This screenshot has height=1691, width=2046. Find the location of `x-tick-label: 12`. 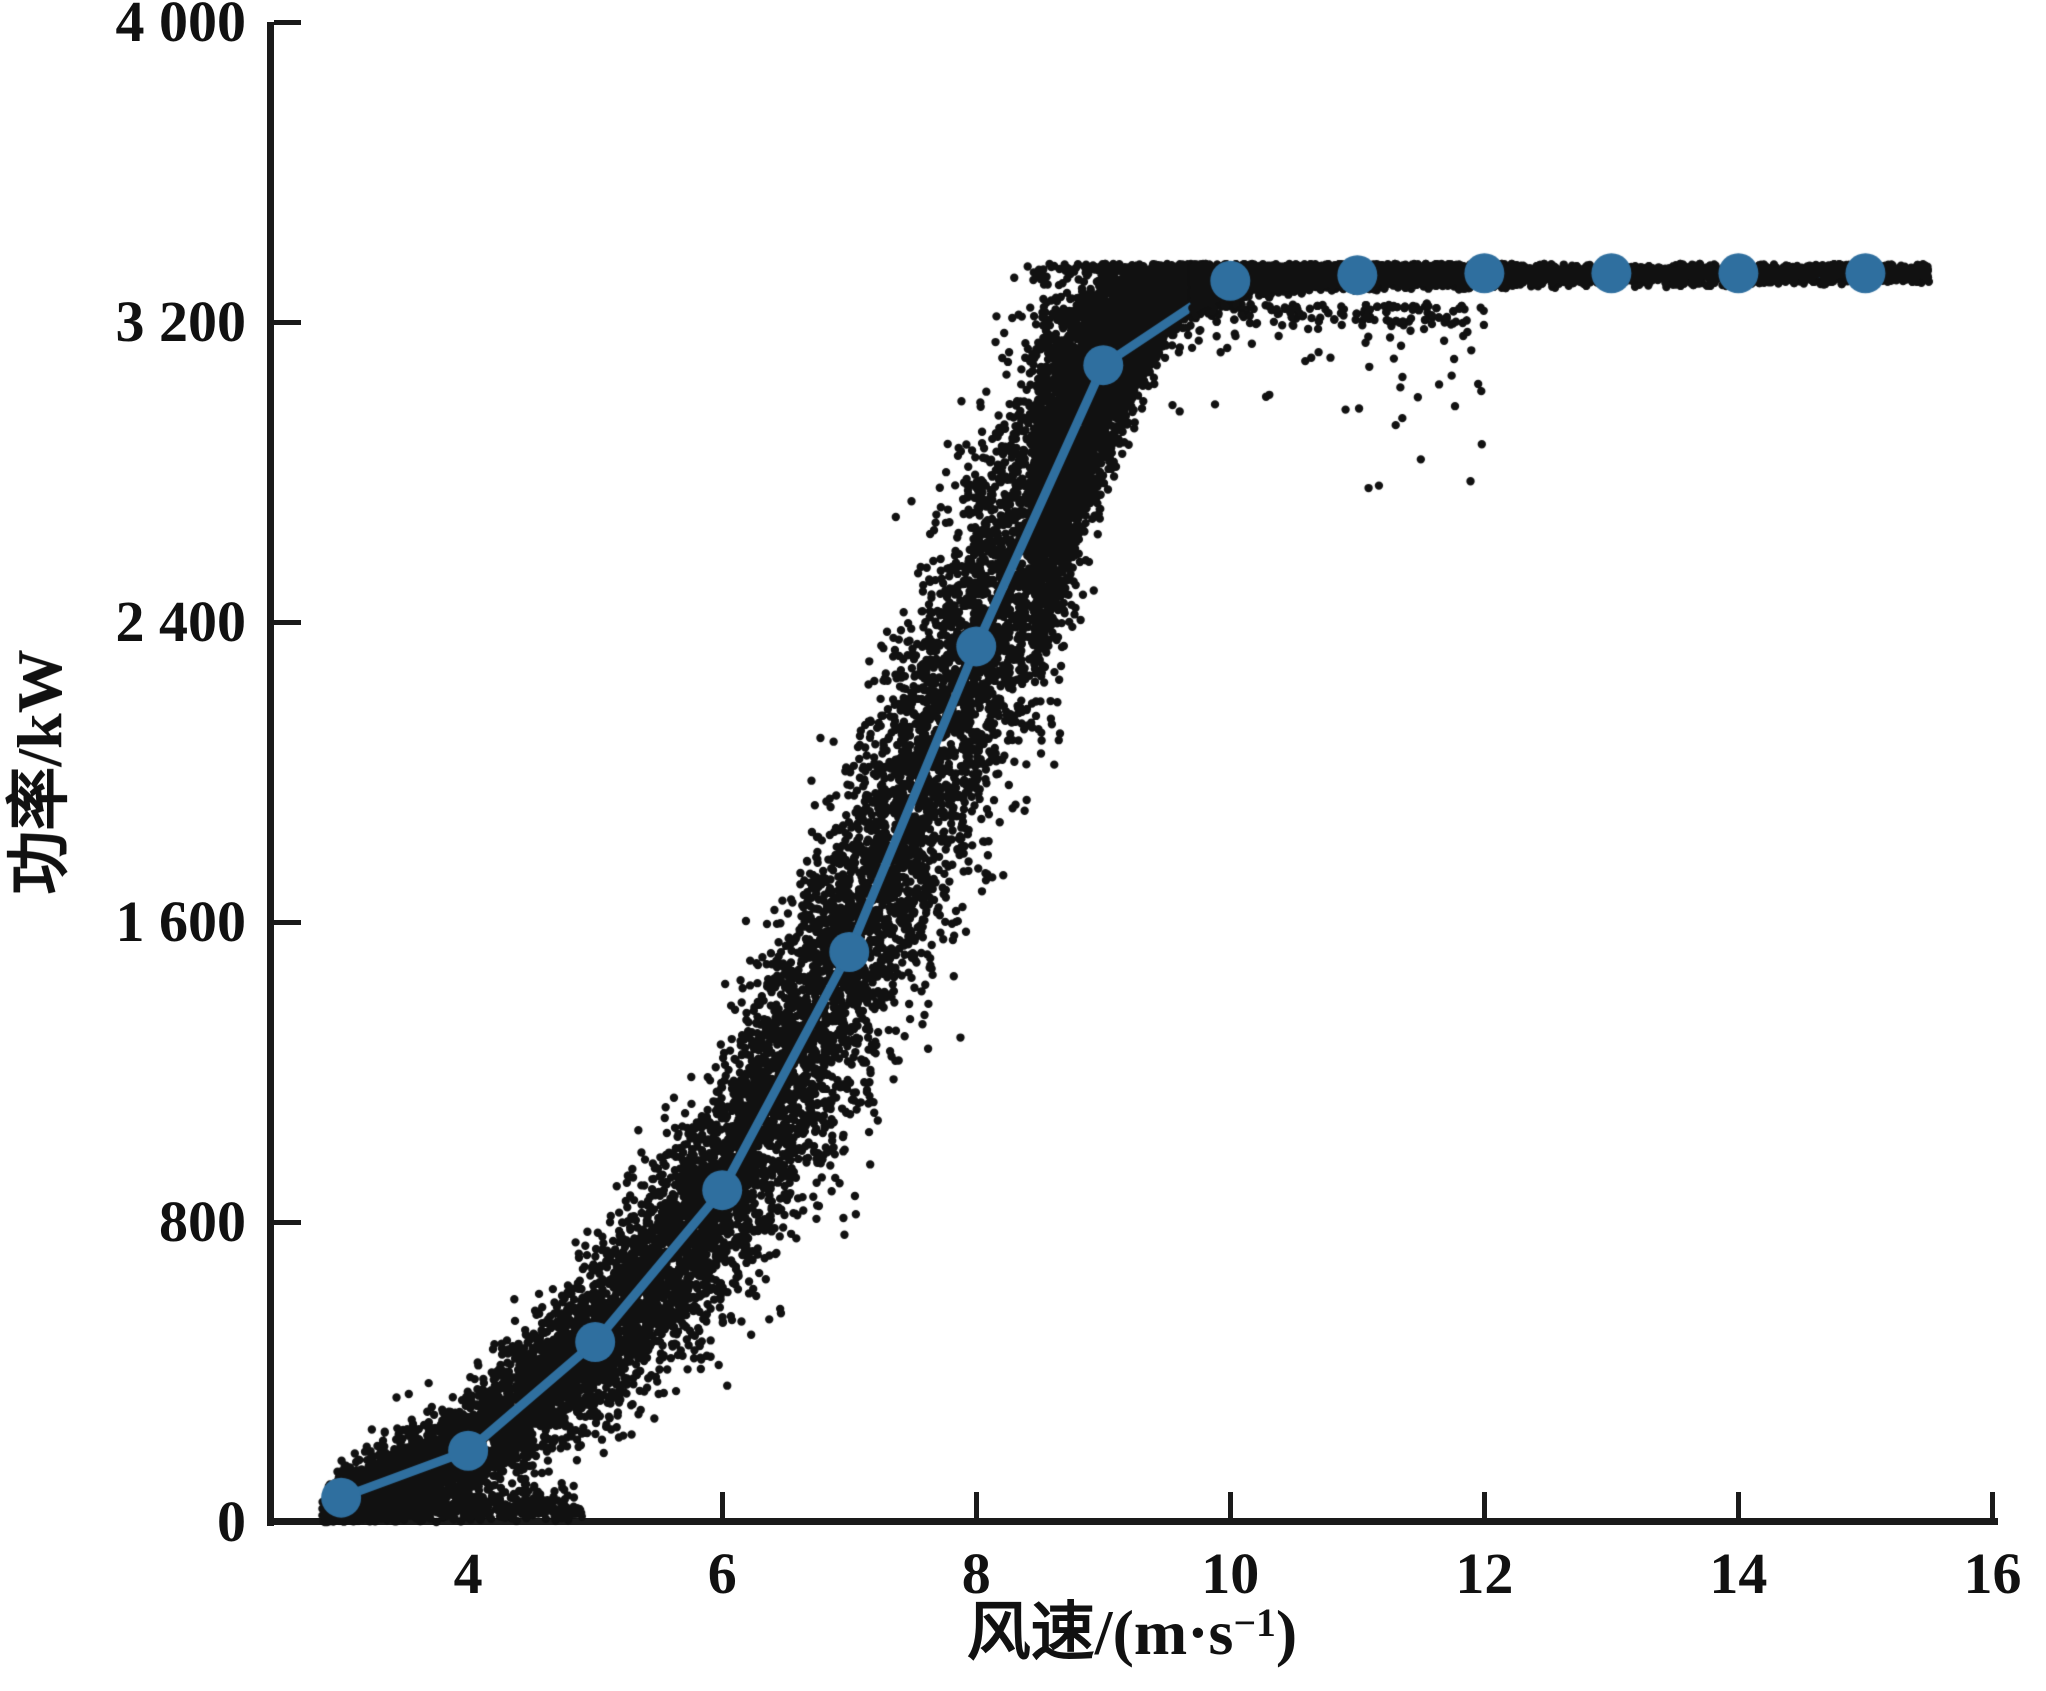

x-tick-label: 12 is located at coordinates (1484, 1573).